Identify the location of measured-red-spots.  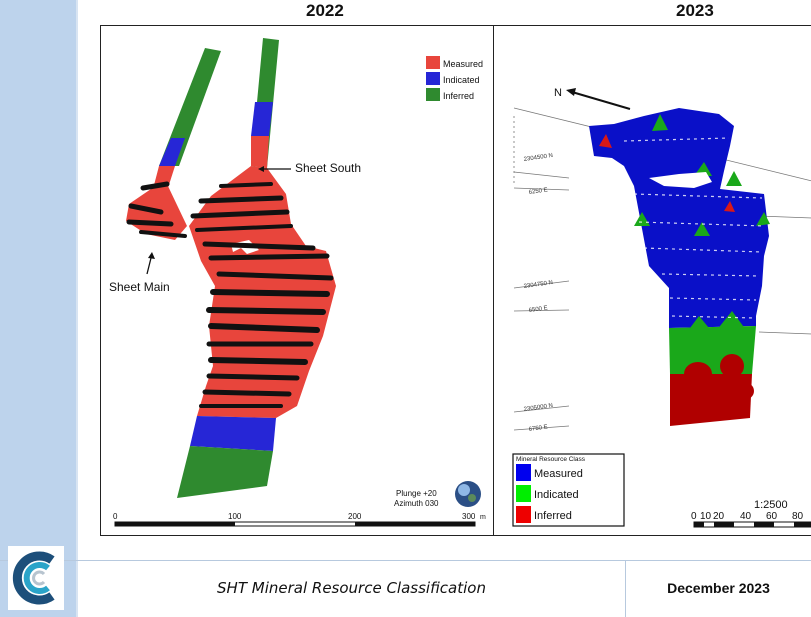
(667, 173).